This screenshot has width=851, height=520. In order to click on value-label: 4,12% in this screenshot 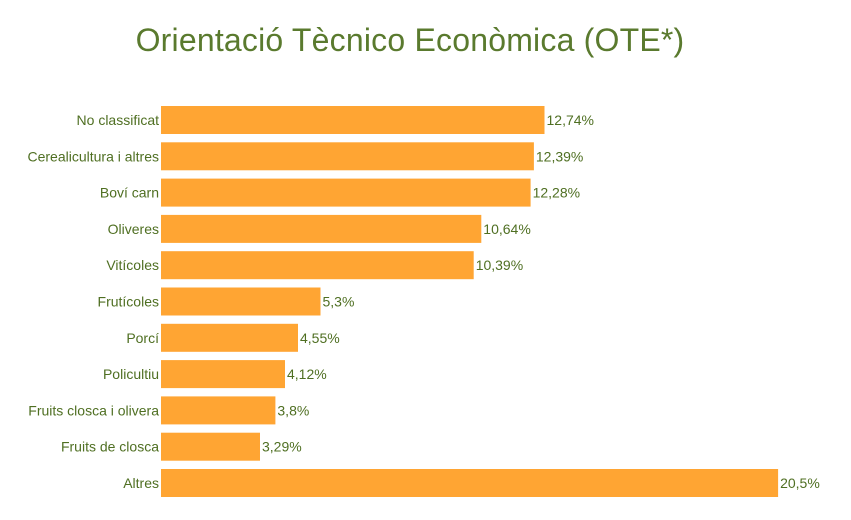, I will do `click(307, 374)`.